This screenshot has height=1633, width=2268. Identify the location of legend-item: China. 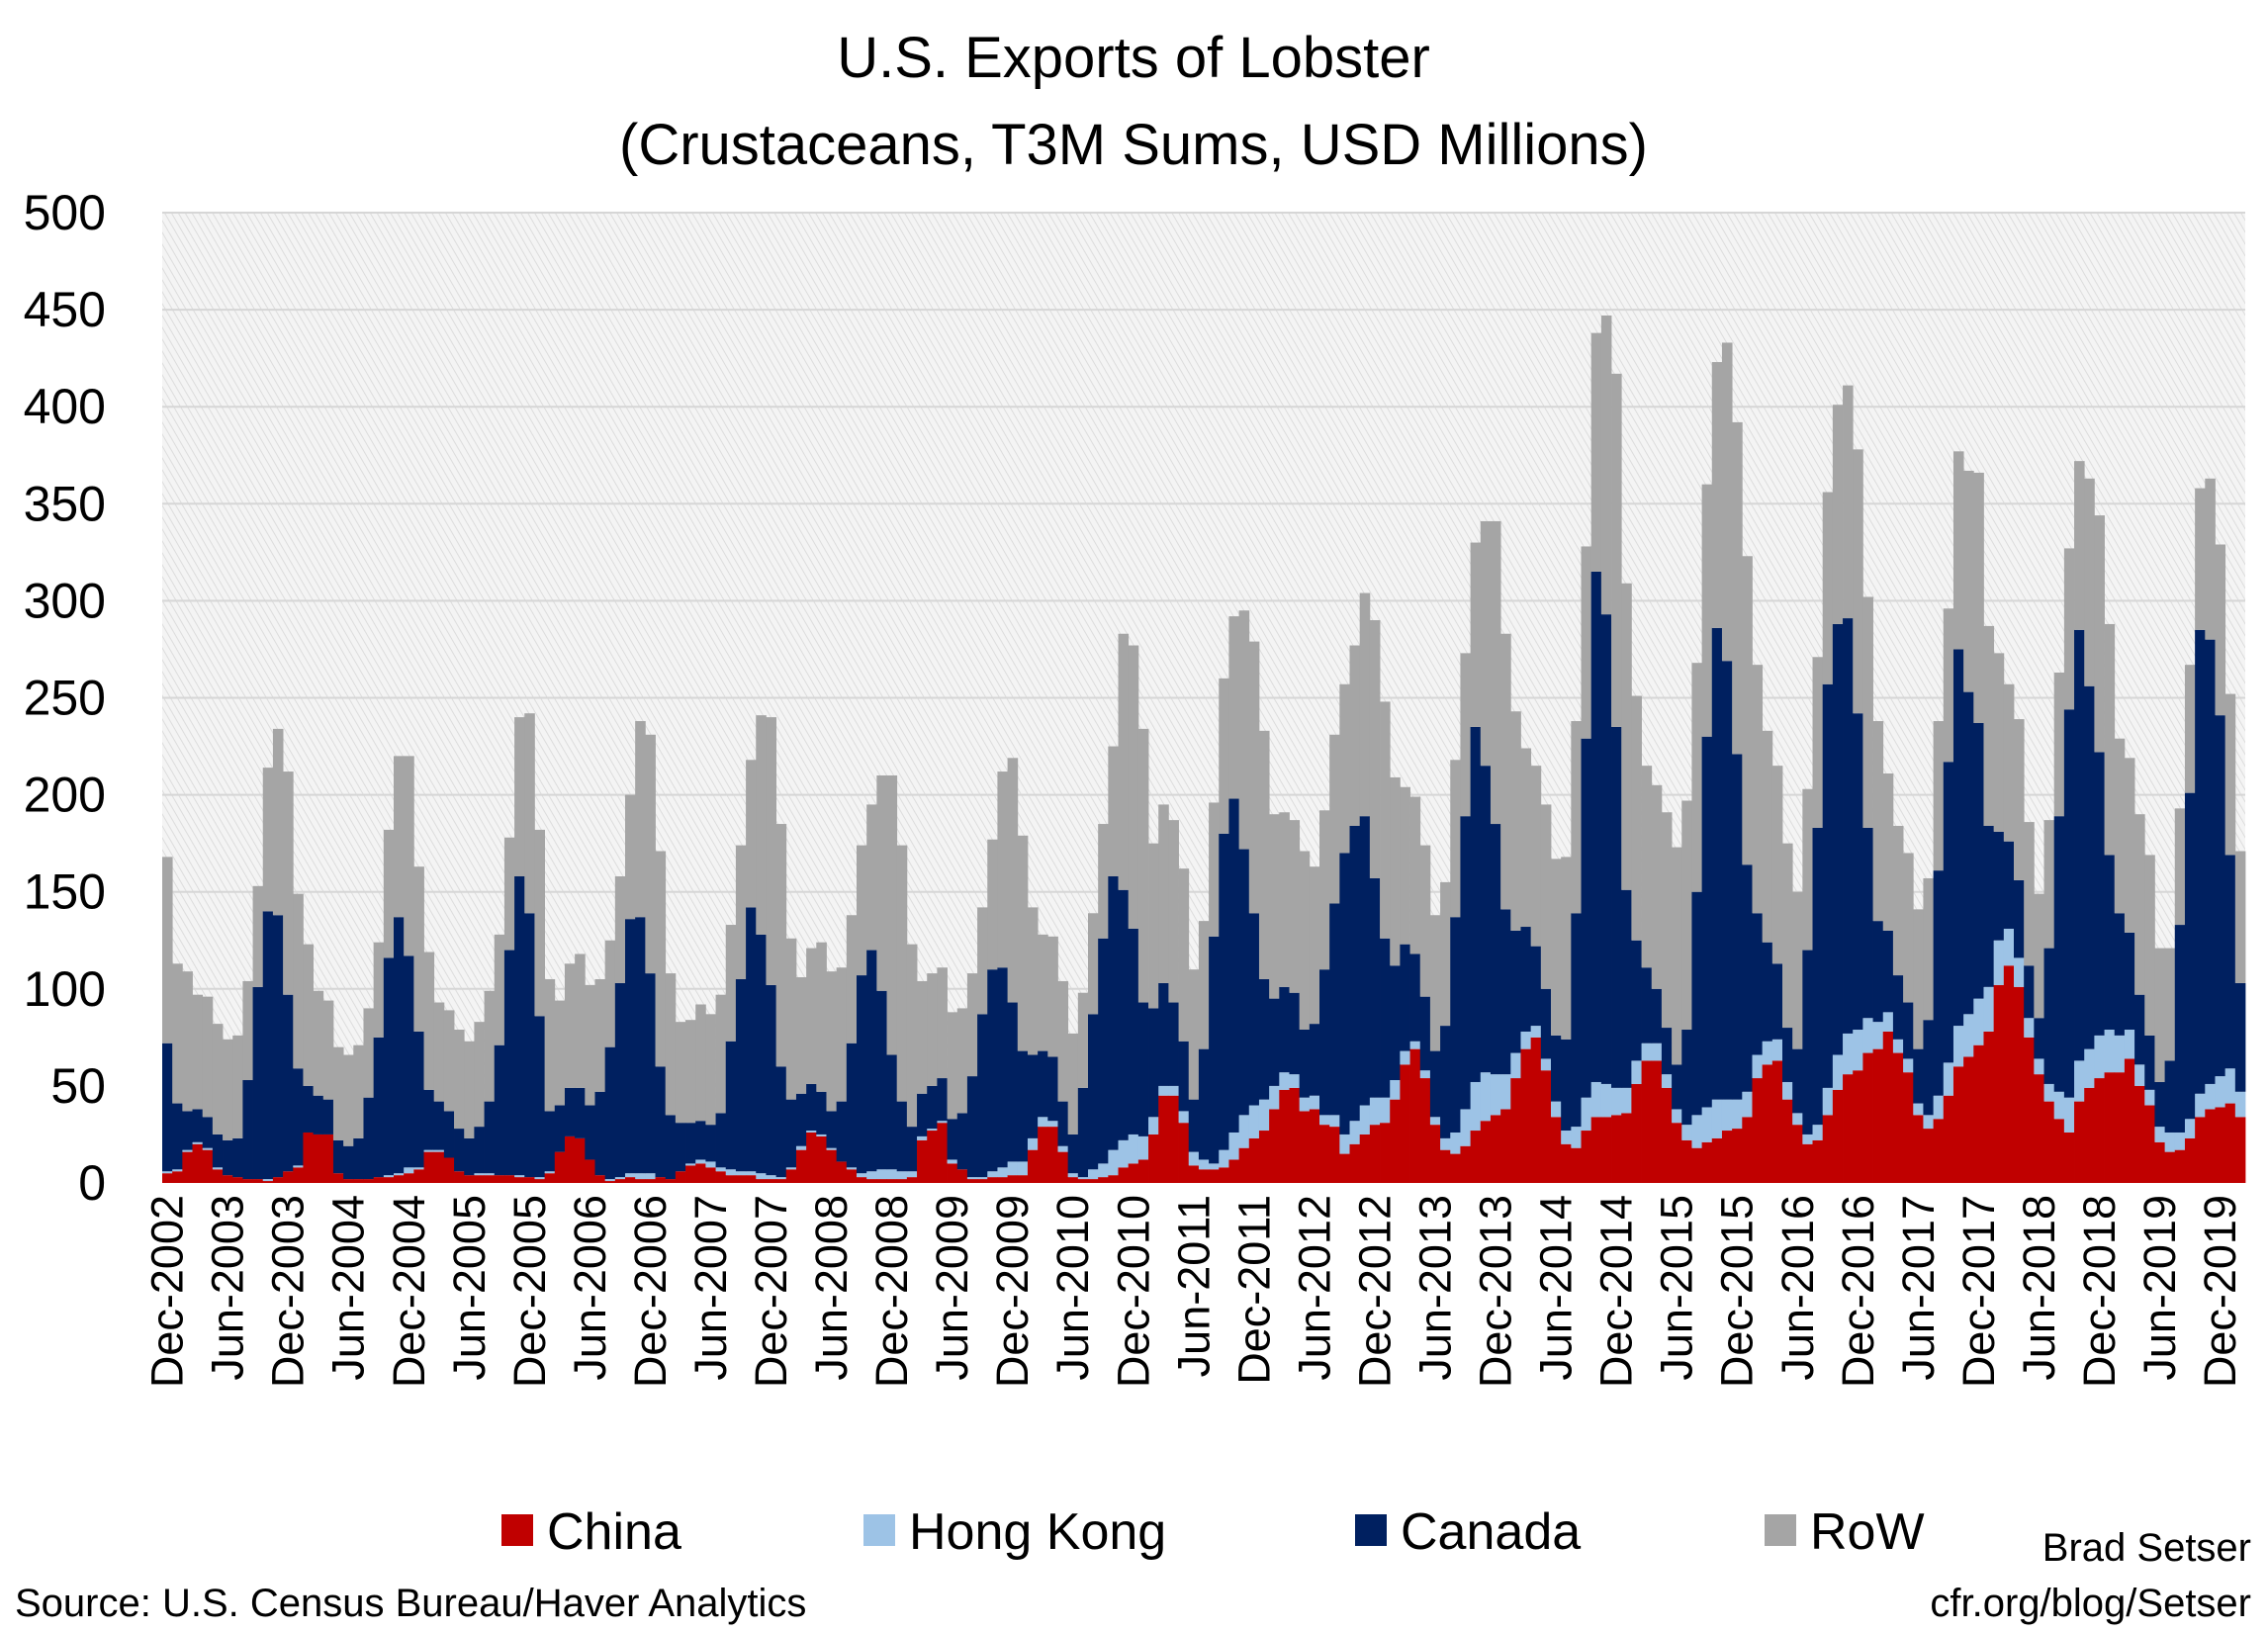
(591, 1532).